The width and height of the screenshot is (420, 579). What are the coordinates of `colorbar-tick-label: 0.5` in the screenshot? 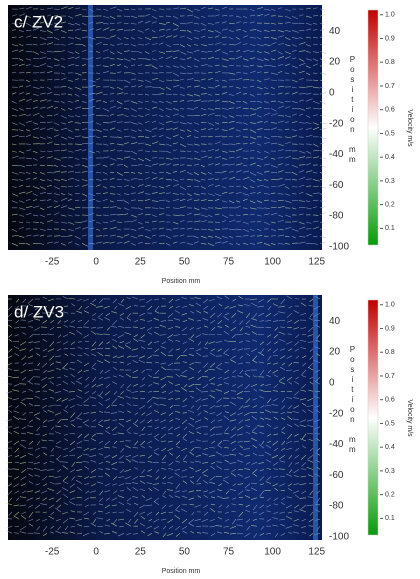 It's located at (390, 423).